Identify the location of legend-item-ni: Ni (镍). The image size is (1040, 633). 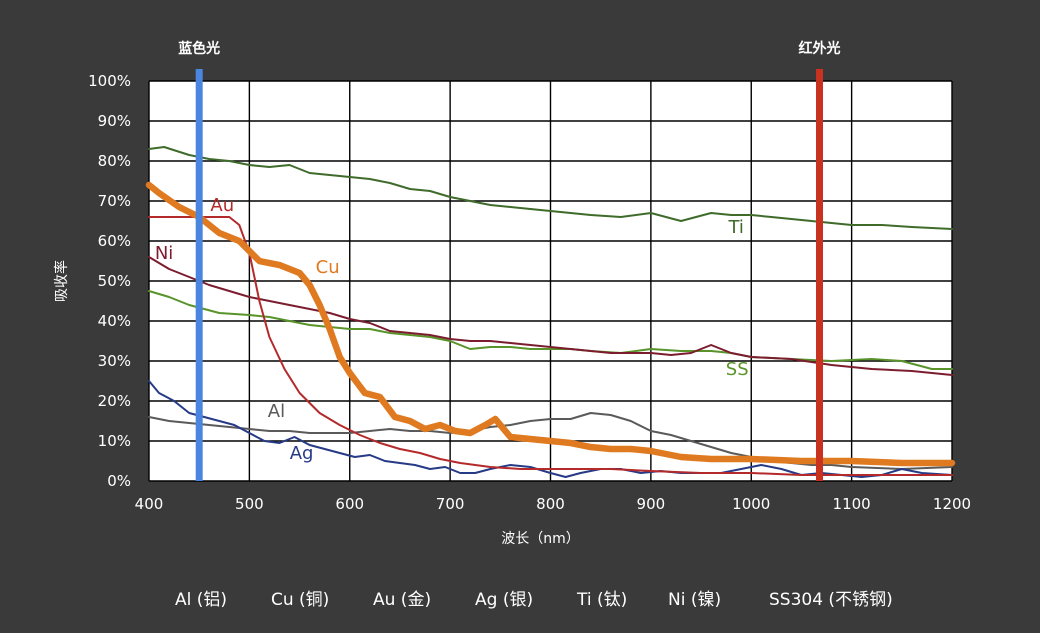
(695, 600).